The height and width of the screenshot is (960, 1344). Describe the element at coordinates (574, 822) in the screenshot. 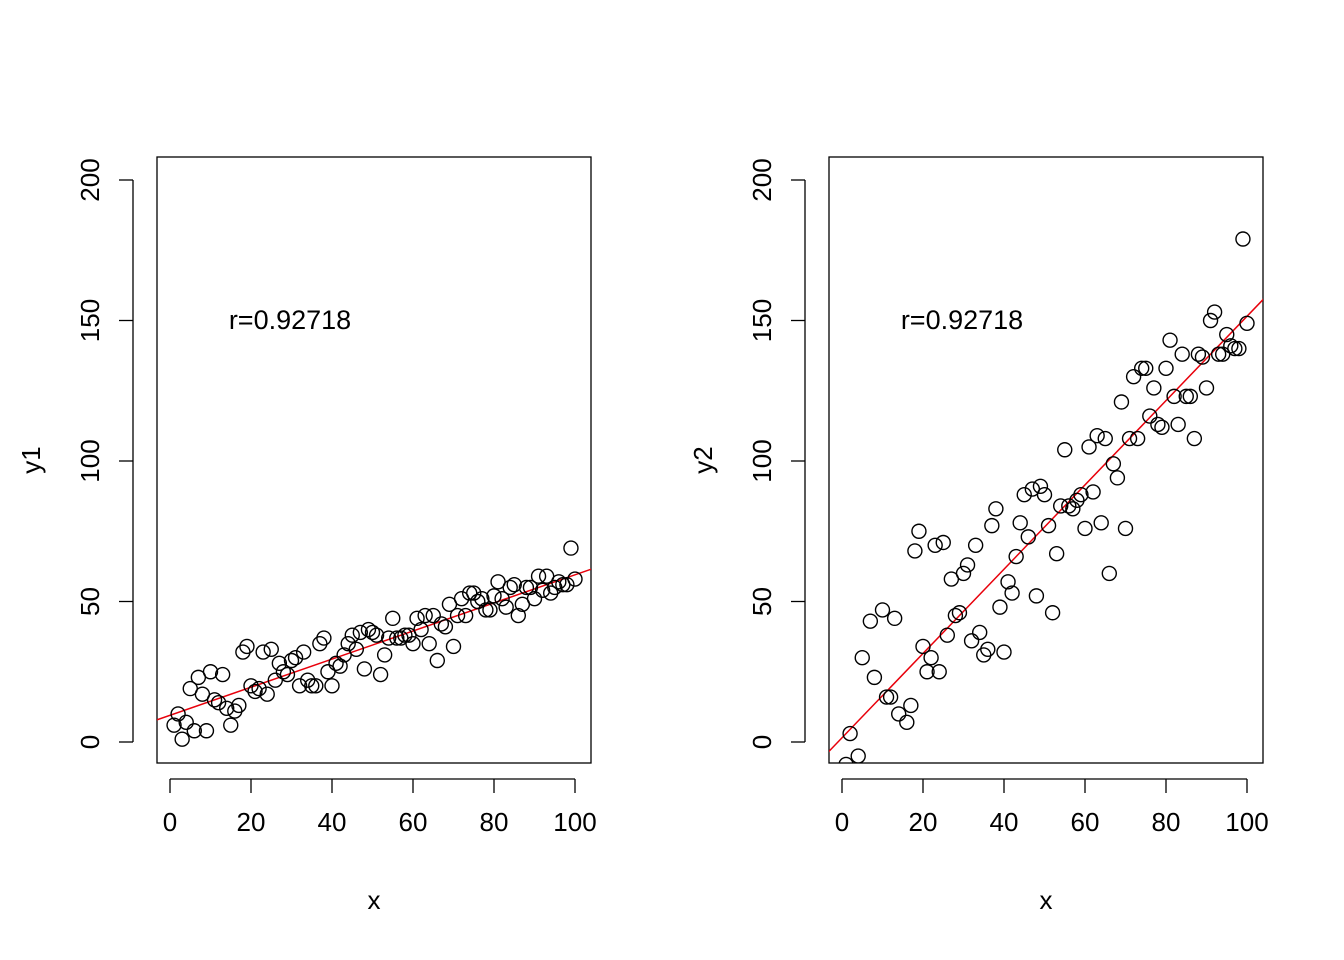

I see `x-tick-label: 100` at that location.